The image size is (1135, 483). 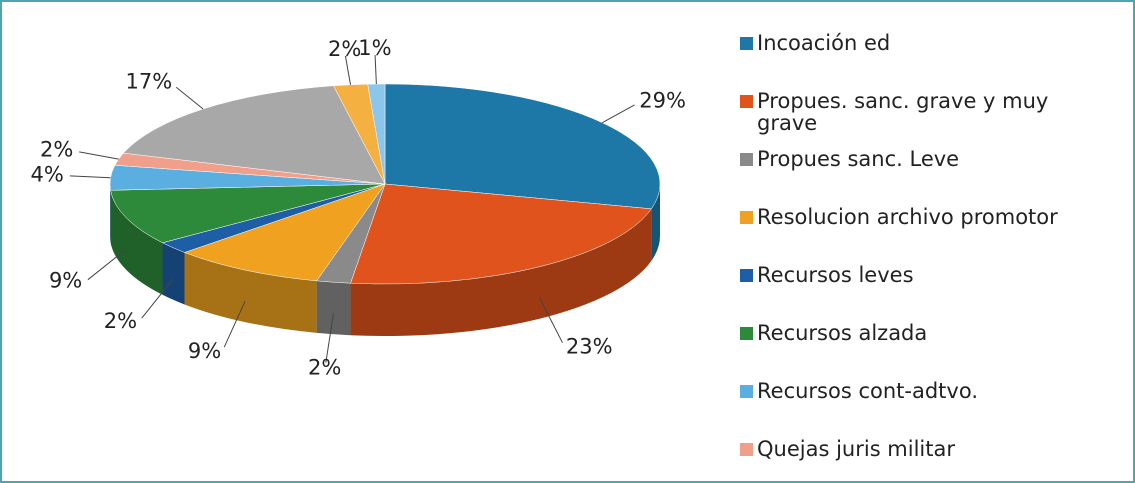 What do you see at coordinates (856, 449) in the screenshot?
I see `legend-label: Quejas juris militar` at bounding box center [856, 449].